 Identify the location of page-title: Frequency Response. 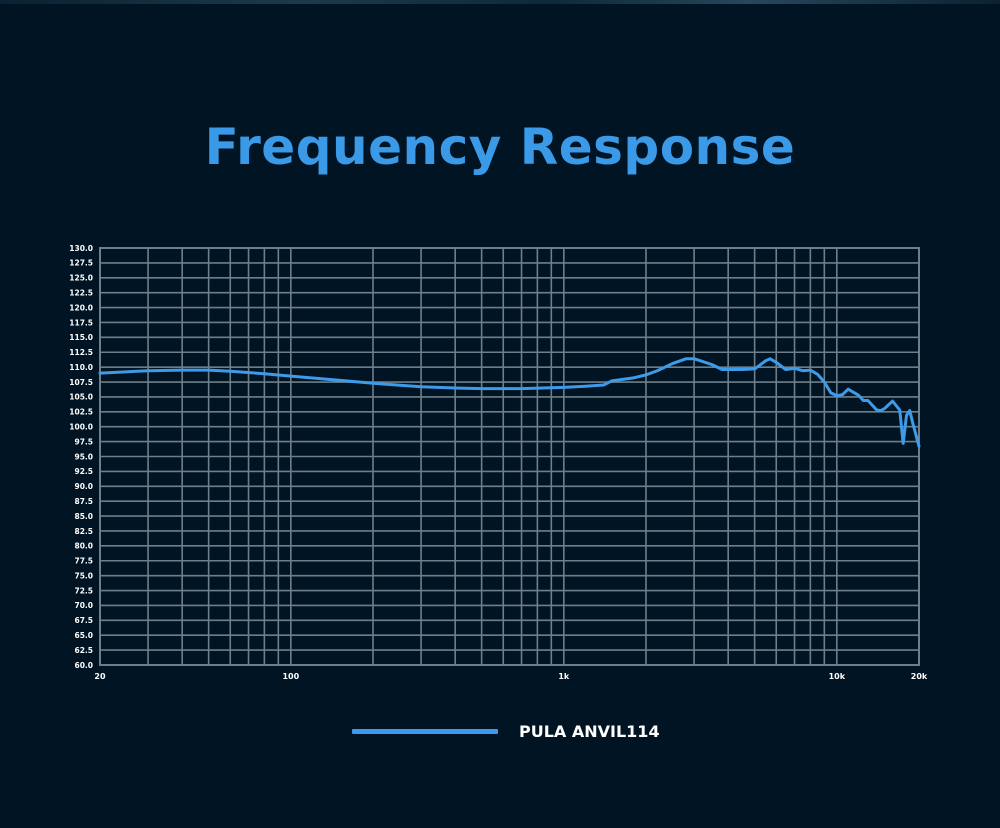
(500, 147).